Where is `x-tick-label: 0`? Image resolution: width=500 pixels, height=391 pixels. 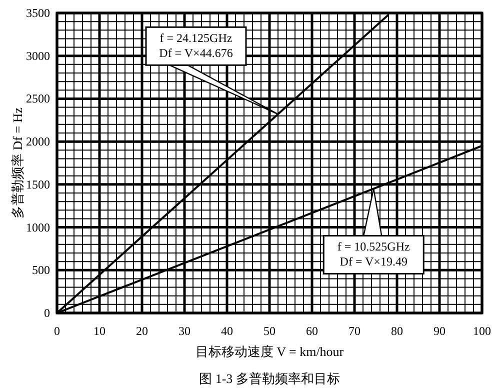
x-tick-label: 0 is located at coordinates (57, 331).